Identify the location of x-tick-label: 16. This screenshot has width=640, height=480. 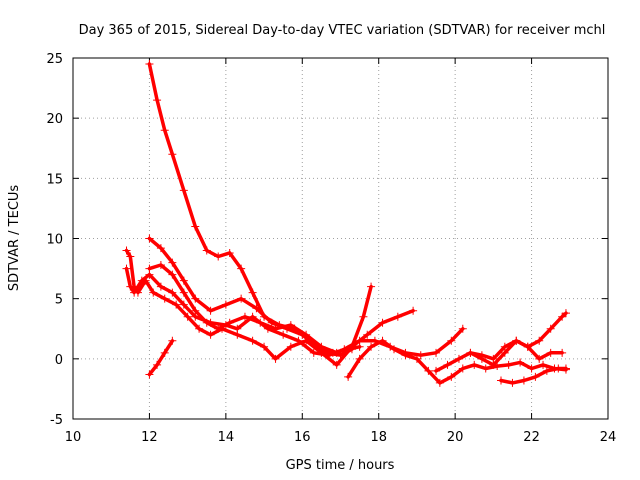
(302, 437).